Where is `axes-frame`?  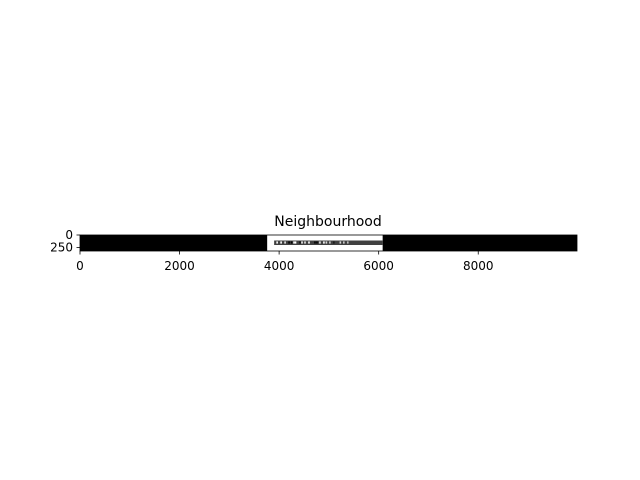
axes-frame is located at coordinates (328, 243).